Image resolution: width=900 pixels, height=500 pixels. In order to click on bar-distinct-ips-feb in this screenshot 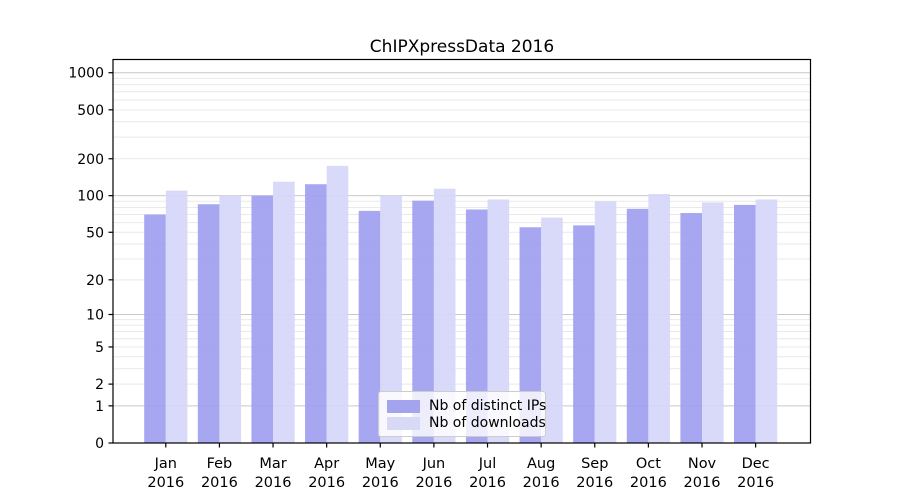, I will do `click(208, 323)`.